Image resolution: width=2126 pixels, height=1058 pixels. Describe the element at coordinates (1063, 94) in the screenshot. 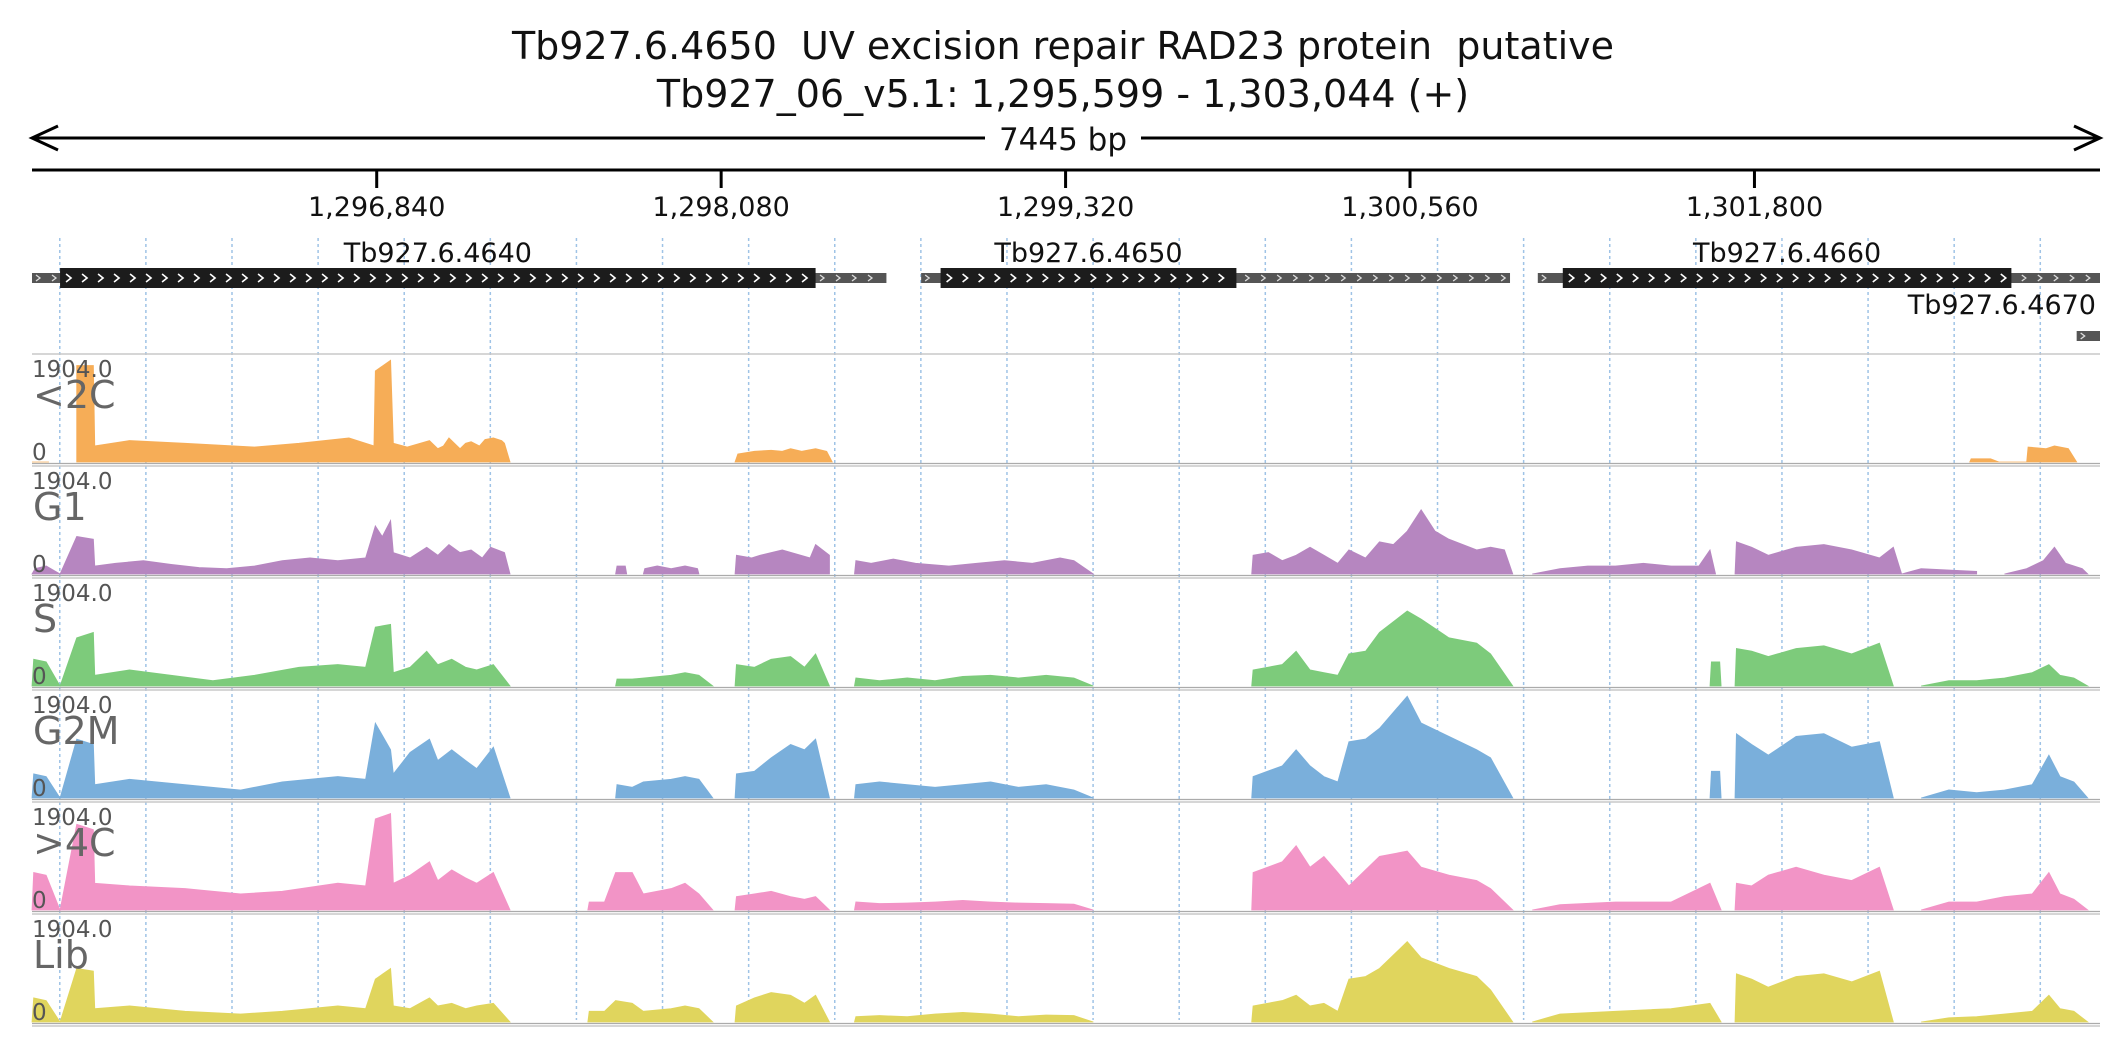

I see `chart-subtitle: Tb927_06_v5.1: 1,295,599 - 1,303,044 (+)` at that location.